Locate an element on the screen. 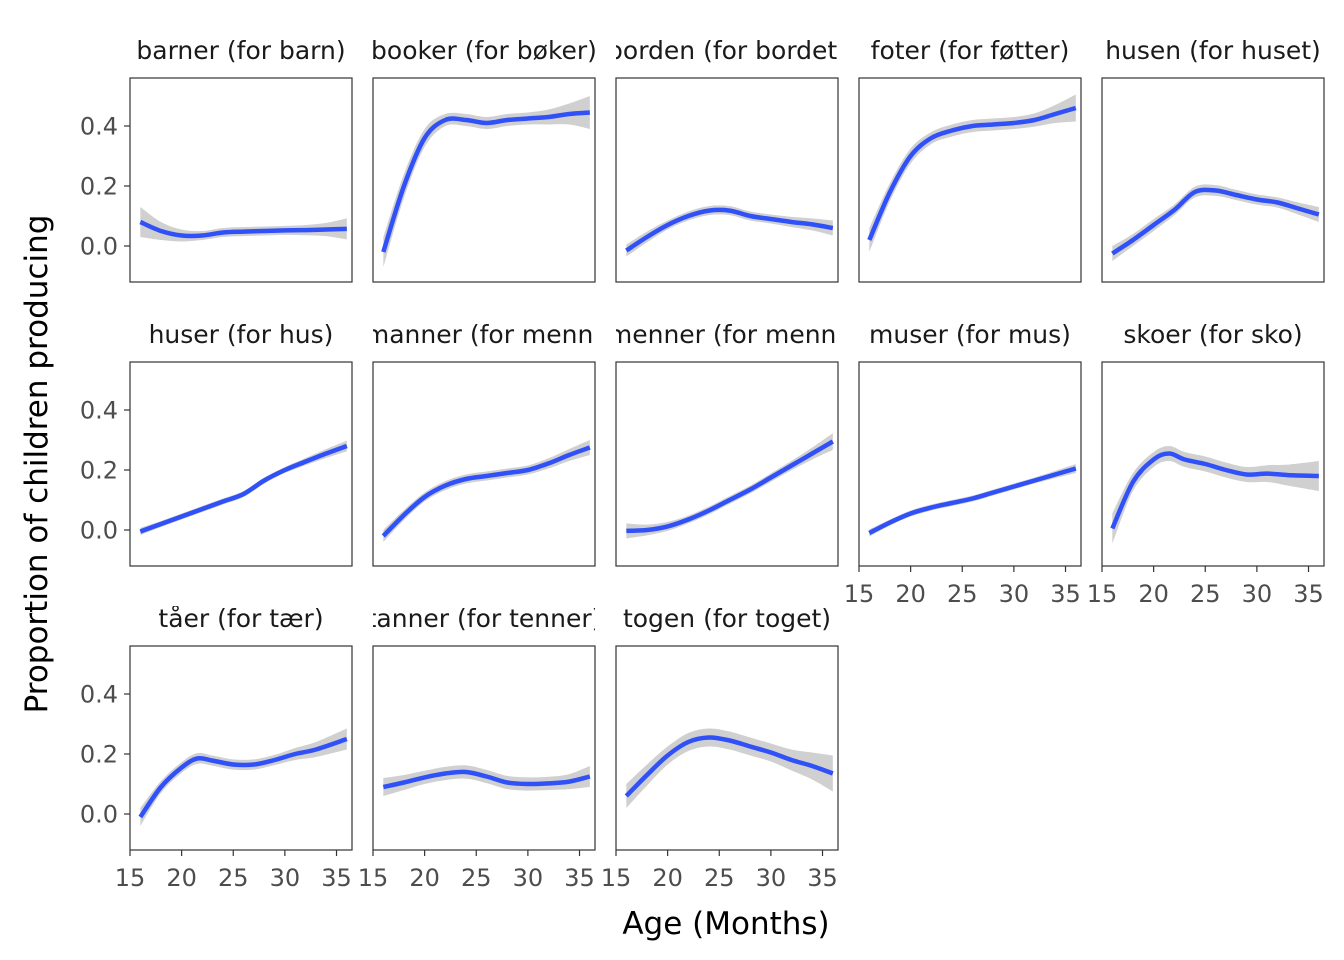 The height and width of the screenshot is (960, 1344). facet-panel: foter (for føtter) is located at coordinates (970, 159).